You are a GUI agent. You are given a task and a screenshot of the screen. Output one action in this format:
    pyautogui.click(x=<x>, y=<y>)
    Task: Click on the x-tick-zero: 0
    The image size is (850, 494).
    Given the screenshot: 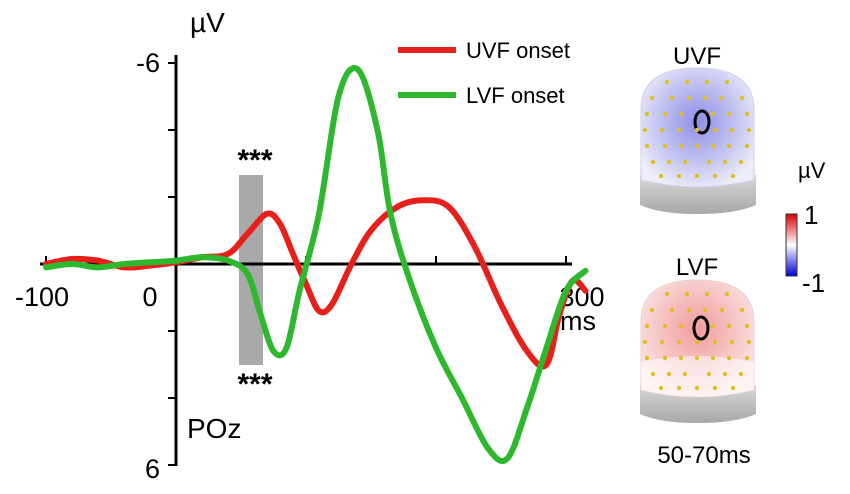 What is the action you would take?
    pyautogui.click(x=149, y=297)
    